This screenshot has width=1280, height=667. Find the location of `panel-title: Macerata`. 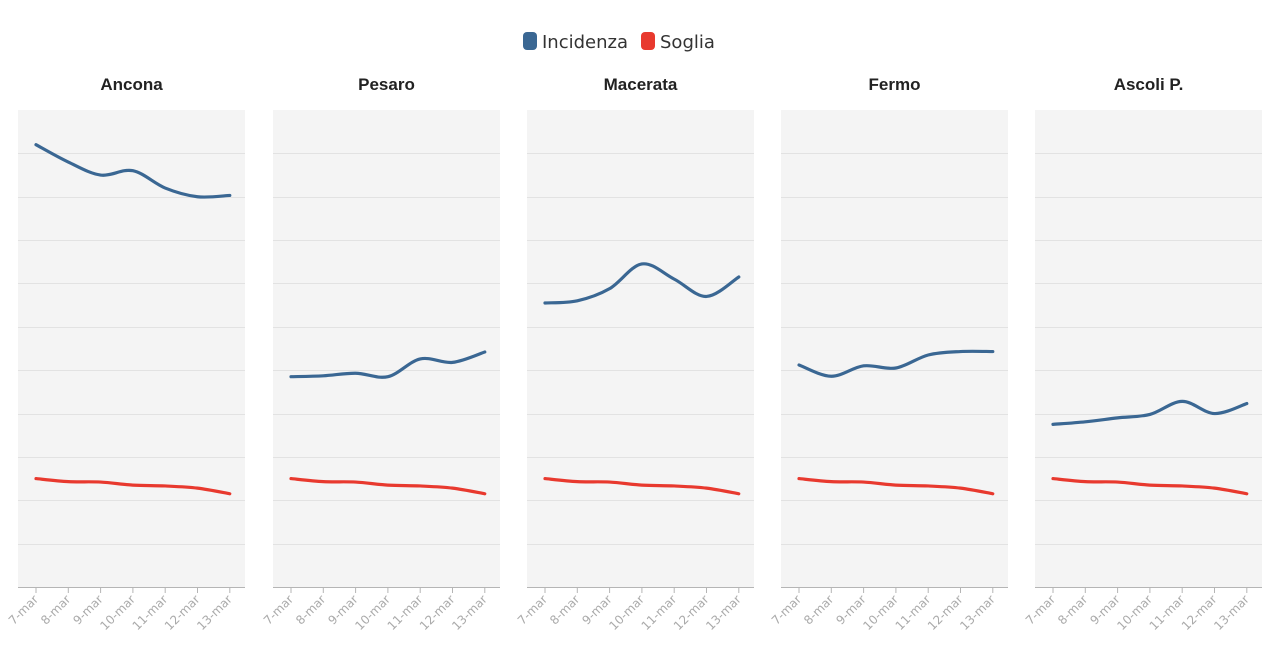

panel-title: Macerata is located at coordinates (641, 84).